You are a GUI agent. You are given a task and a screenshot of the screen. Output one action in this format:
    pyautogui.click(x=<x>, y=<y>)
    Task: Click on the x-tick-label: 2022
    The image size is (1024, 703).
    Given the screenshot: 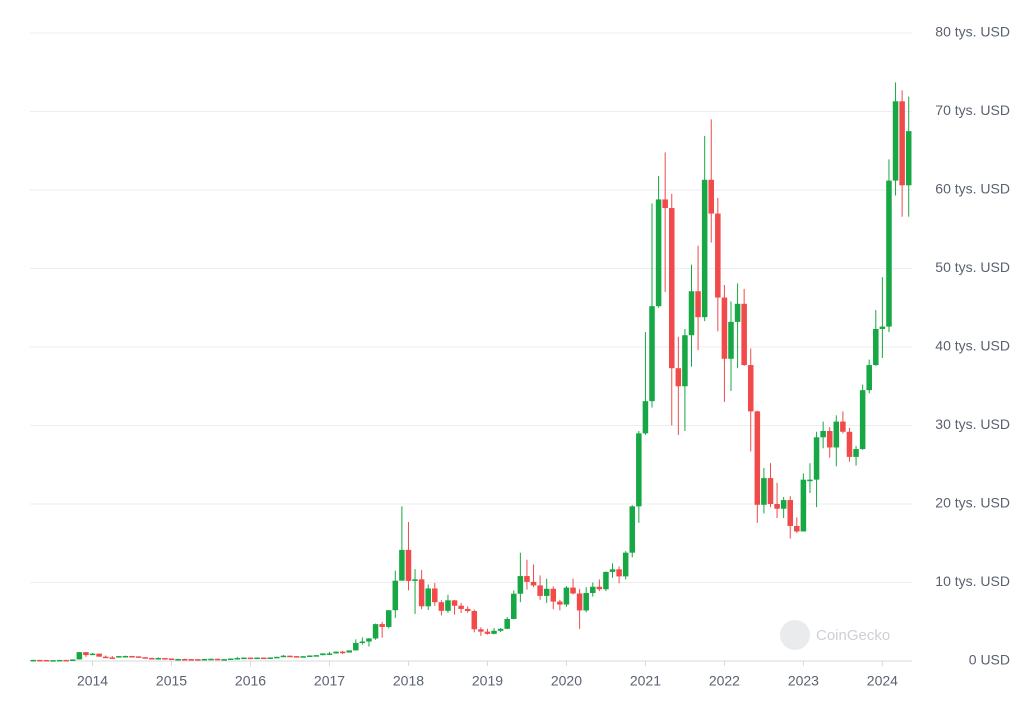 What is the action you would take?
    pyautogui.click(x=724, y=681)
    